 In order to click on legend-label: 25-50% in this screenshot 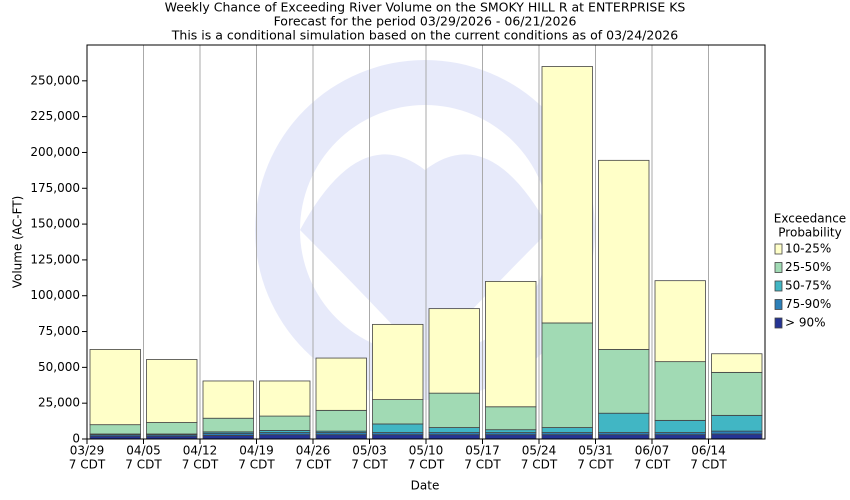, I will do `click(808, 267)`.